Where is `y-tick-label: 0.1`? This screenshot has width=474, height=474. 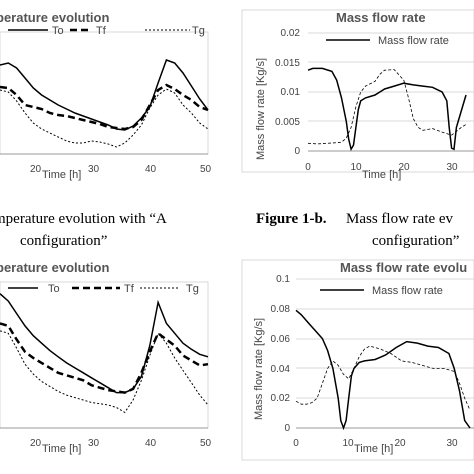 y-tick-label: 0.1 is located at coordinates (283, 279).